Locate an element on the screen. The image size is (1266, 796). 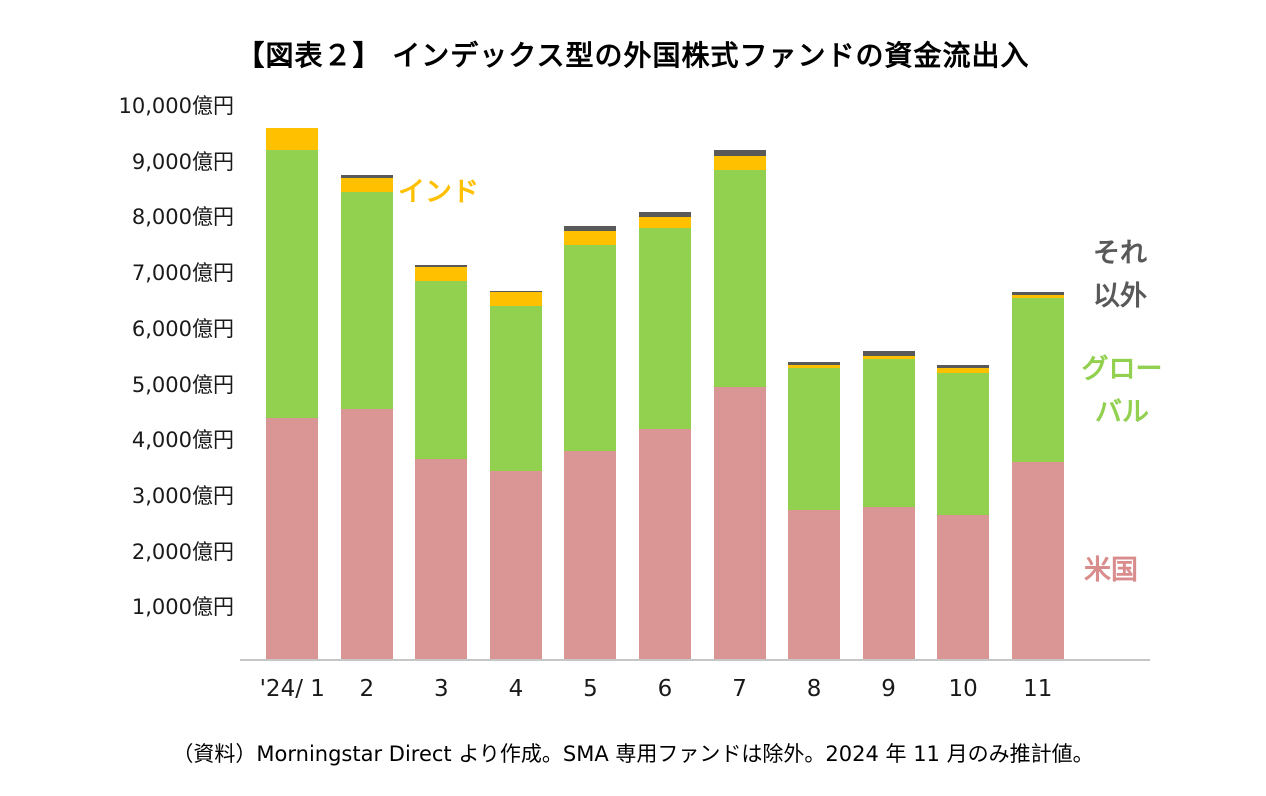
y-tick-label: 9,000億円 is located at coordinates (182, 161).